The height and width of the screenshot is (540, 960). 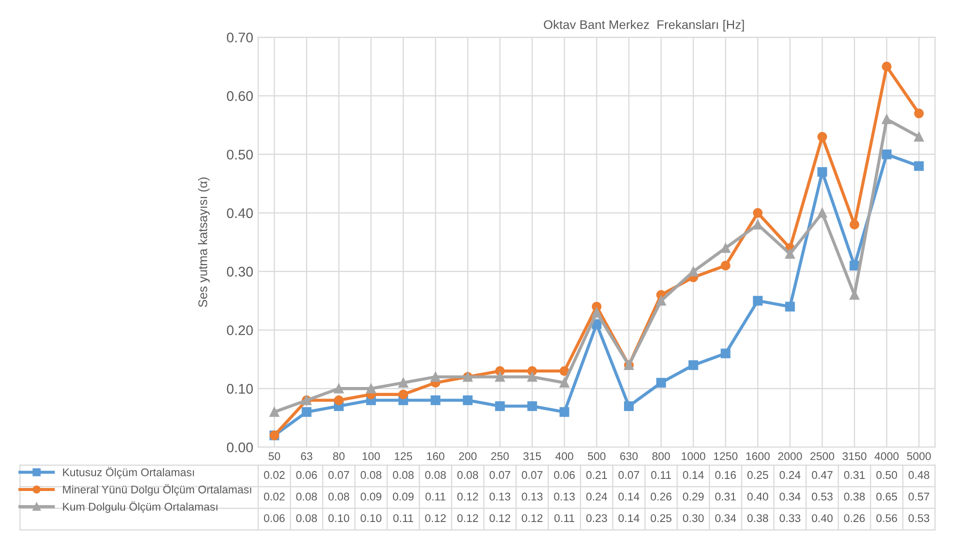 I want to click on x-tick-label: 400, so click(x=564, y=456).